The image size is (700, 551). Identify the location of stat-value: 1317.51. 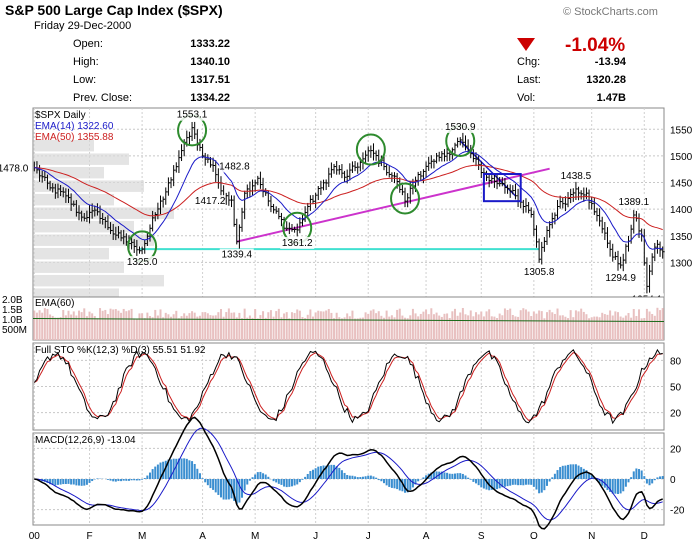
(210, 80).